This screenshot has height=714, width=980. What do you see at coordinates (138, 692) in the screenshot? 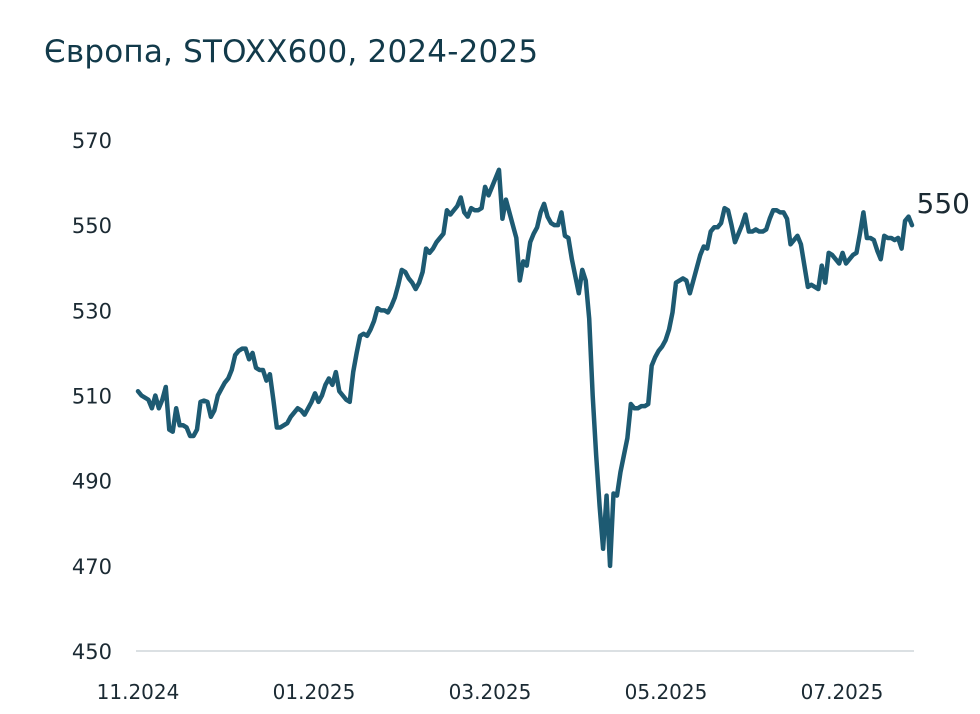
I see `x-tick-label: 11.2024` at bounding box center [138, 692].